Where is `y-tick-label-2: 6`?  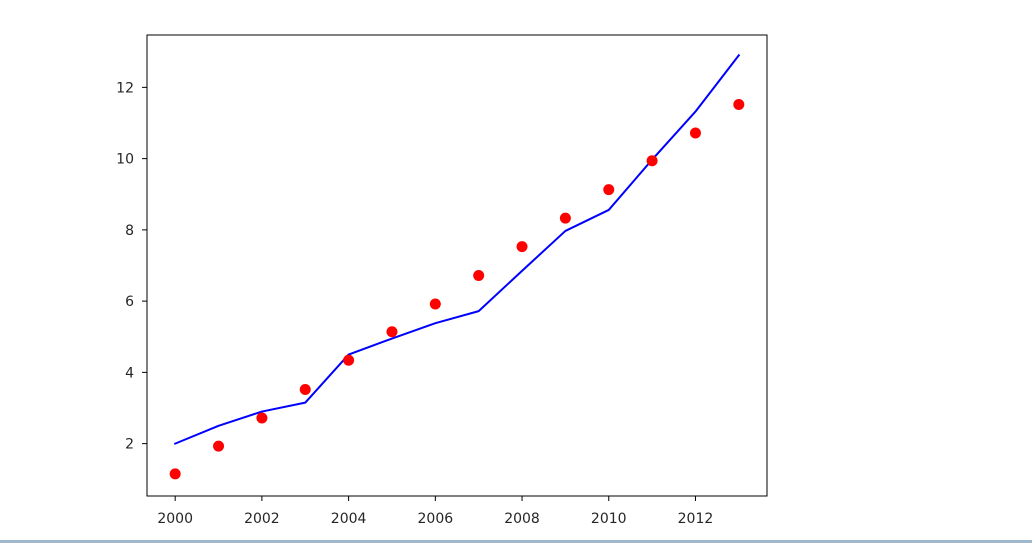
y-tick-label-2: 6 is located at coordinates (129, 302).